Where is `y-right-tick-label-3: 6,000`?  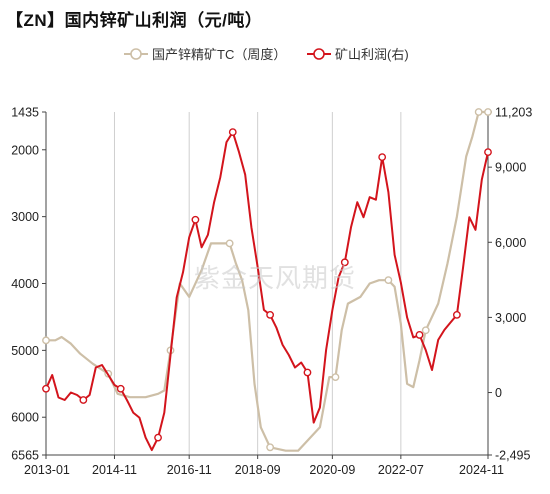
y-right-tick-label-3: 6,000 is located at coordinates (510, 243).